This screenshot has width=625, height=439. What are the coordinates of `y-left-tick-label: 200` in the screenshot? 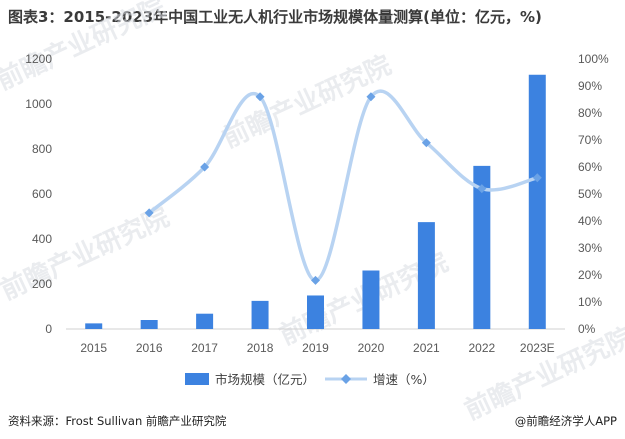 It's located at (42, 284).